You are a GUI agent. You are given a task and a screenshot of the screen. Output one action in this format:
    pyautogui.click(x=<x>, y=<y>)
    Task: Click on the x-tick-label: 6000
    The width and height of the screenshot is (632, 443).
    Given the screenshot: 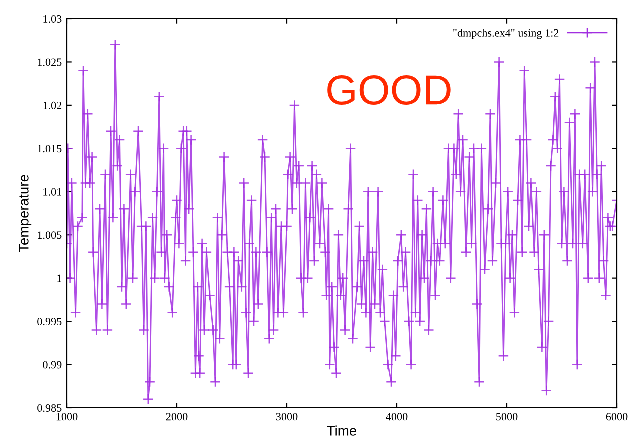 What is the action you would take?
    pyautogui.click(x=617, y=417)
    